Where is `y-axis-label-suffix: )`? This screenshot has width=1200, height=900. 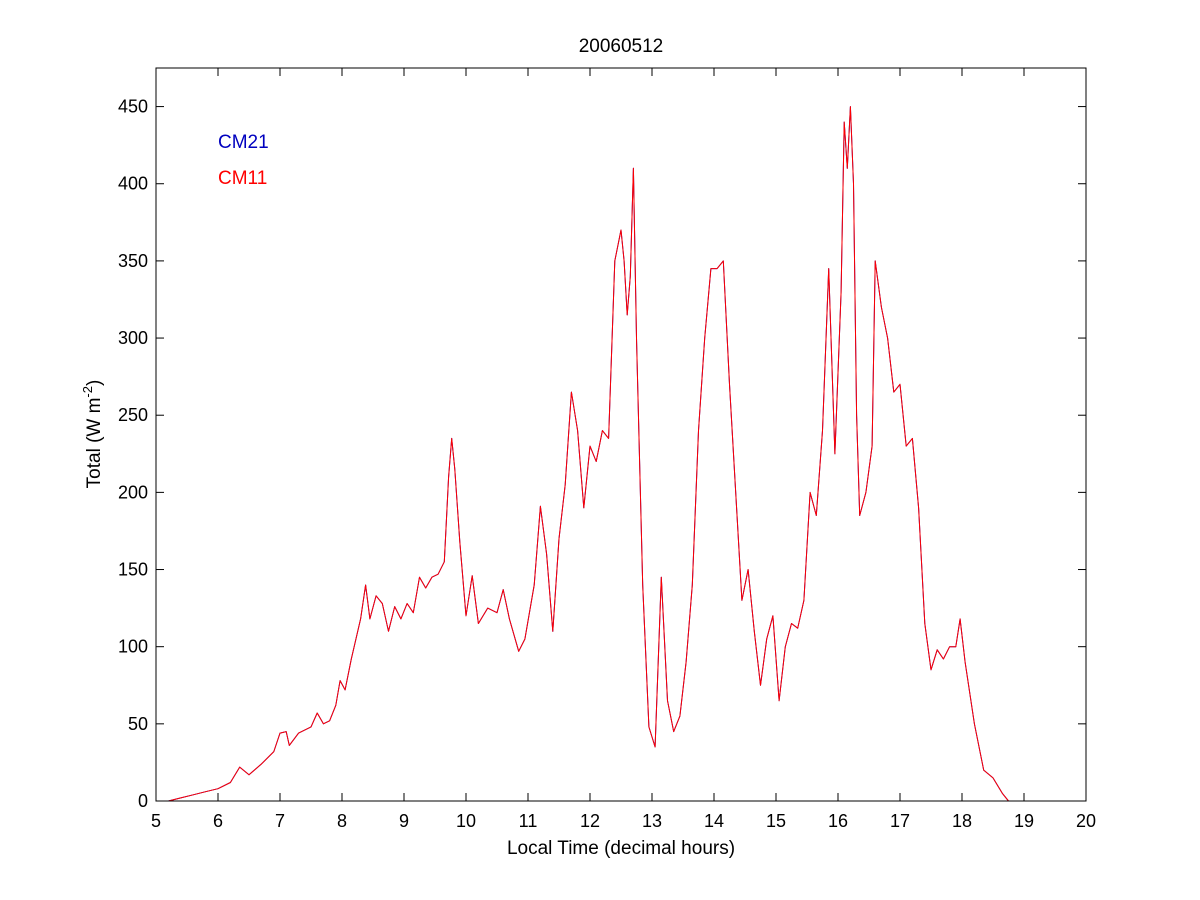 y-axis-label-suffix: ) is located at coordinates (94, 383).